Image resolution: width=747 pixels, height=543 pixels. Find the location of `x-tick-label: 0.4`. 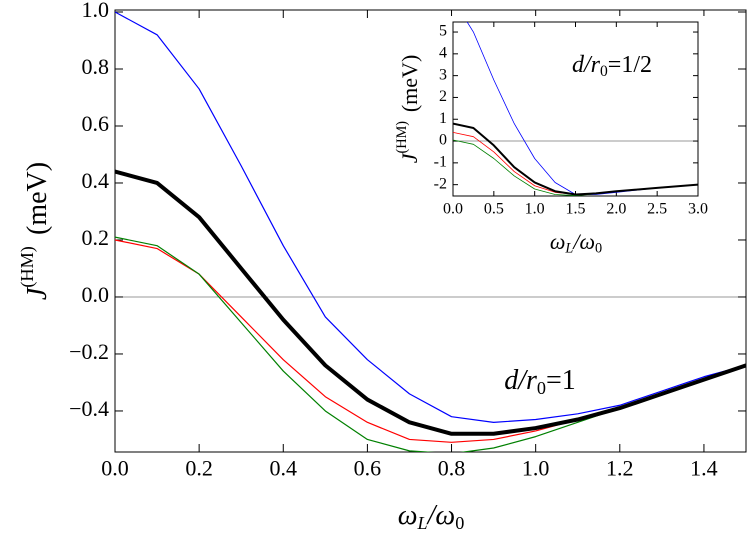

x-tick-label: 0.4 is located at coordinates (284, 468).